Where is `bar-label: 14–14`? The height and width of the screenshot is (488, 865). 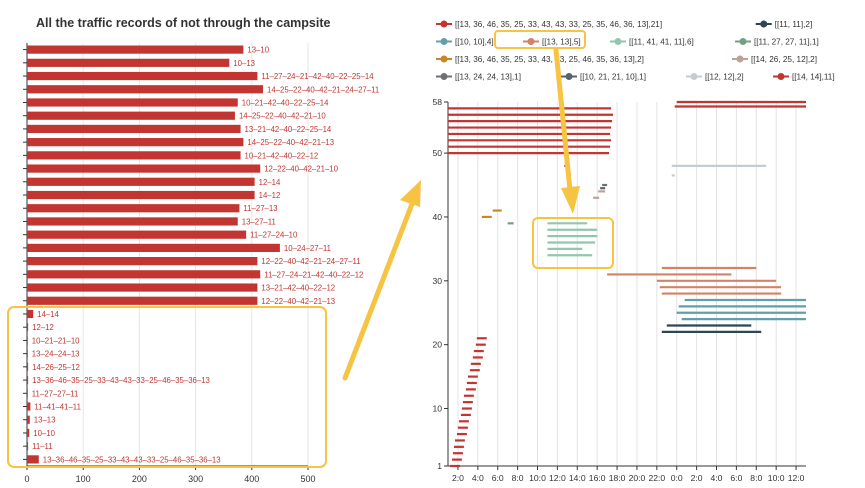 bar-label: 14–14 is located at coordinates (48, 314).